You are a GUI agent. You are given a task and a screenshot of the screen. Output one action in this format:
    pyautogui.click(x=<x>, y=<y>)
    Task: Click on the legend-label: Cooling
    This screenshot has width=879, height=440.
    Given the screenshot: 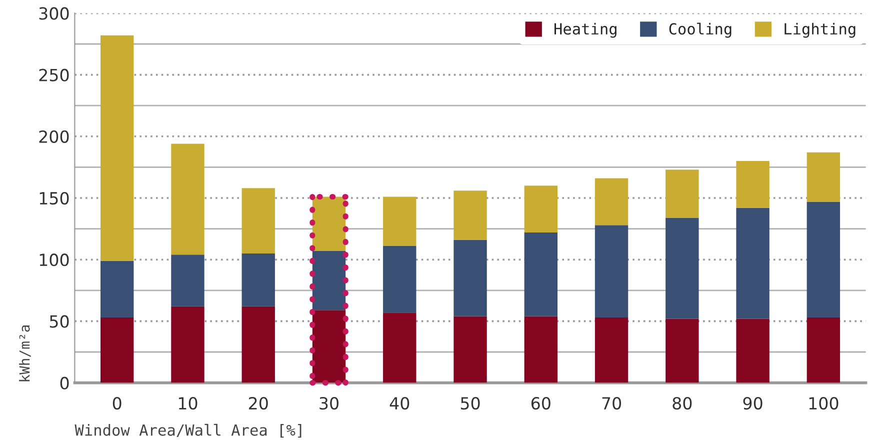 What is the action you would take?
    pyautogui.click(x=700, y=30)
    